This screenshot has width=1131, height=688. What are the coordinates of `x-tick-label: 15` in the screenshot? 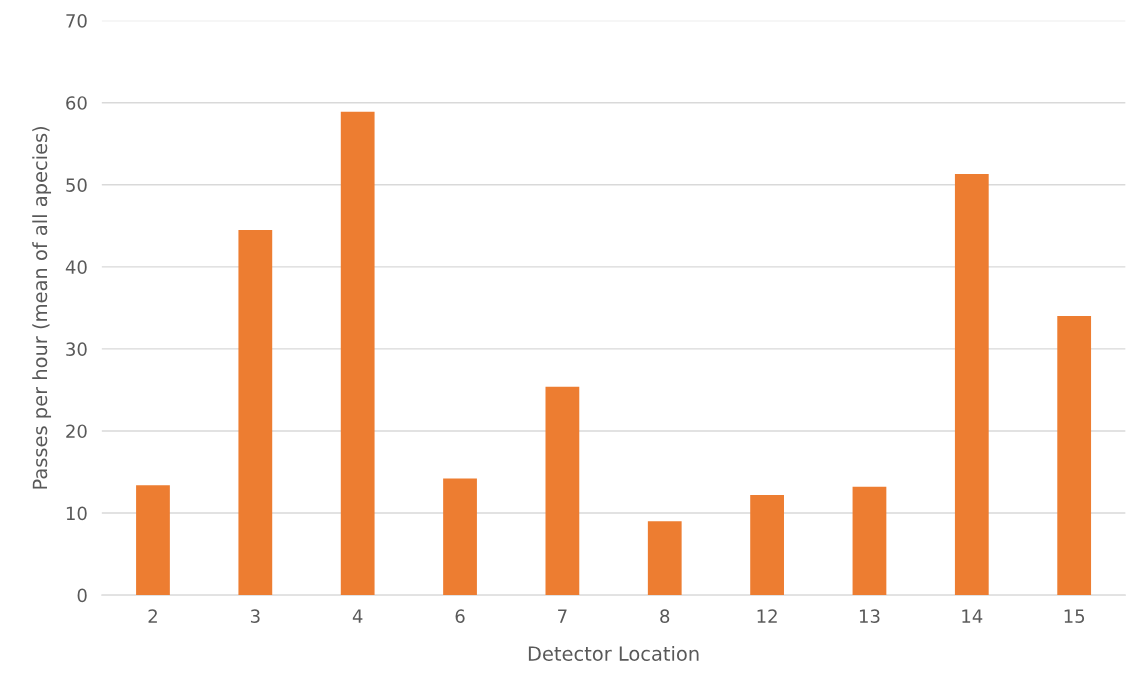 It's located at (1074, 616).